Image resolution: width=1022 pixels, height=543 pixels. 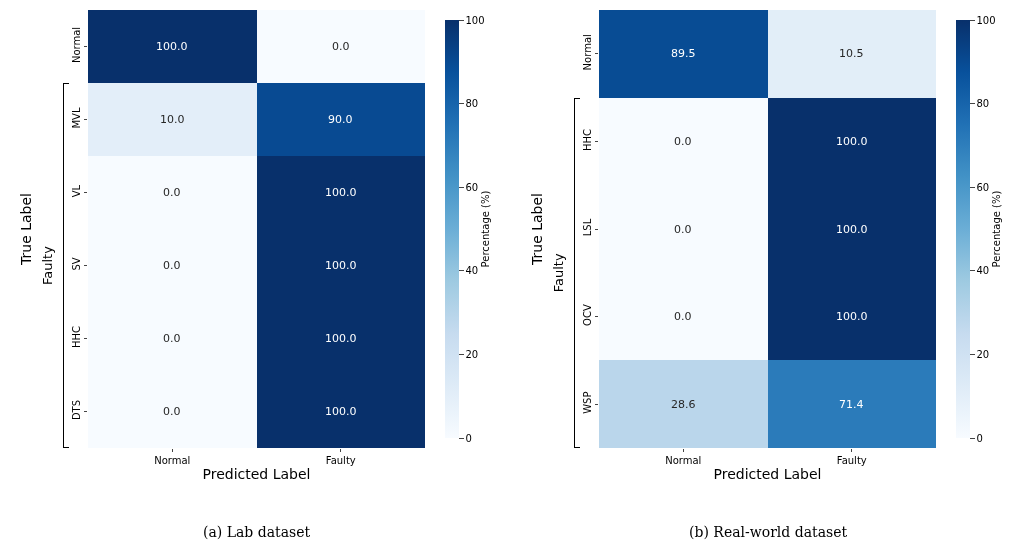 I want to click on text: (b) Real-world dataset, so click(x=768, y=532).